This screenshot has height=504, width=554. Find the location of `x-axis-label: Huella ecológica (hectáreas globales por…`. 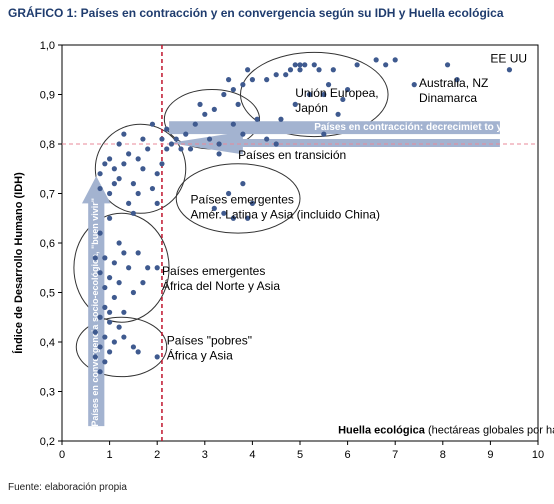

x-axis-label: Huella ecológica (hectáreas globales por… is located at coordinates (446, 431).